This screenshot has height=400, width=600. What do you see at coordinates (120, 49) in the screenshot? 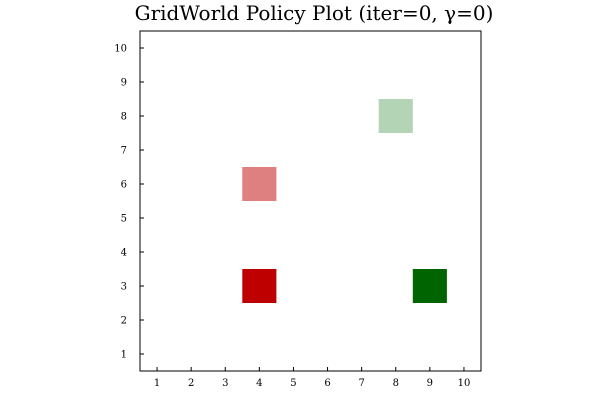
I see `y-tick-label: 10` at bounding box center [120, 49].